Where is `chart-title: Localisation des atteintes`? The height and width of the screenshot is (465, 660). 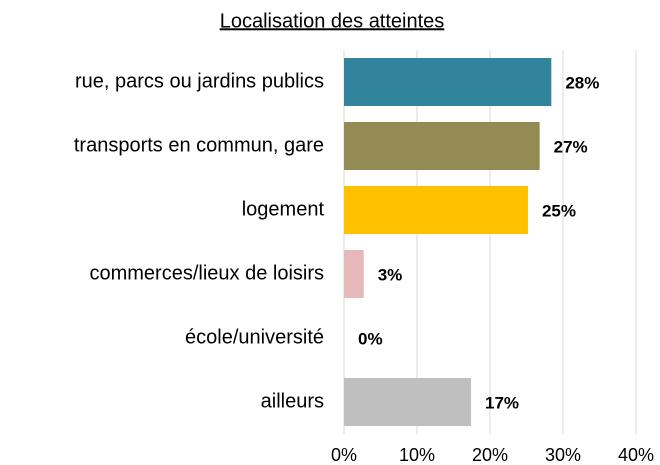 chart-title: Localisation des atteintes is located at coordinates (332, 21).